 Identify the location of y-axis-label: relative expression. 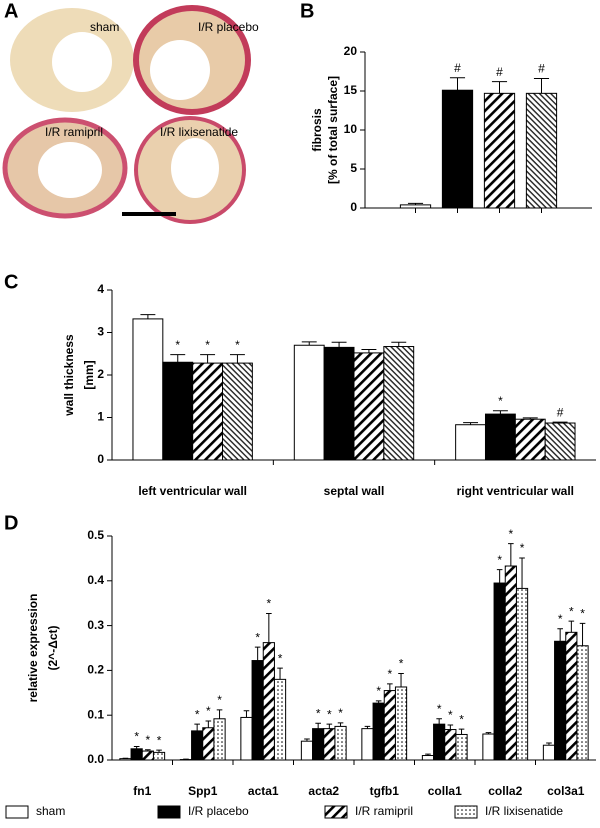
(33, 648).